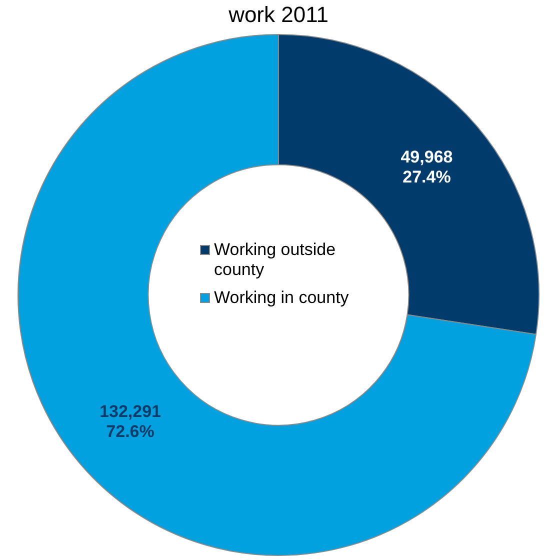 The height and width of the screenshot is (560, 557). Describe the element at coordinates (130, 421) in the screenshot. I see `data-label: 132,291 72.6%` at that location.